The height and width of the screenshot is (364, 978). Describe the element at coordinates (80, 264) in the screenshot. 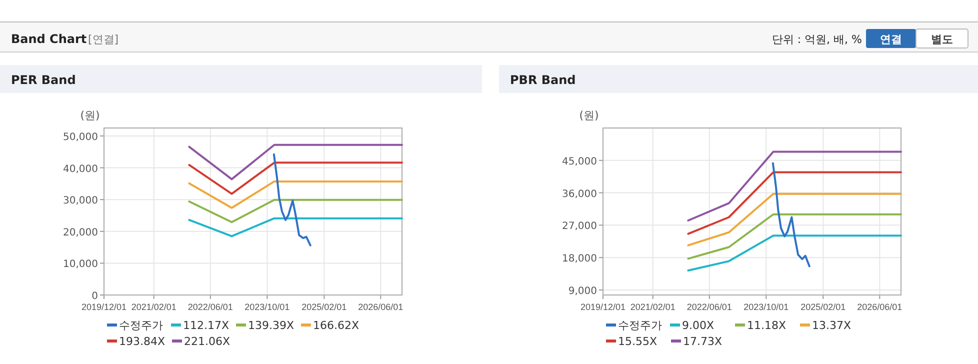

I see `y-tick-label: 10,000` at that location.